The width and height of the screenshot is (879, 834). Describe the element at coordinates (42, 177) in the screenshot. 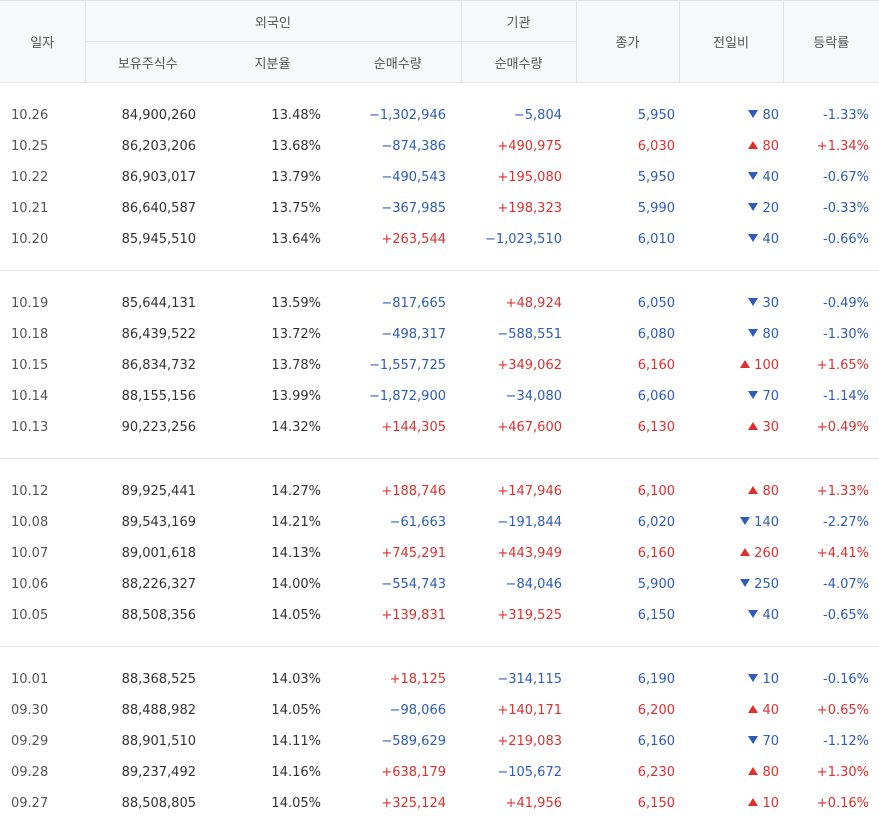

I see `cell-date: 10.22` at that location.